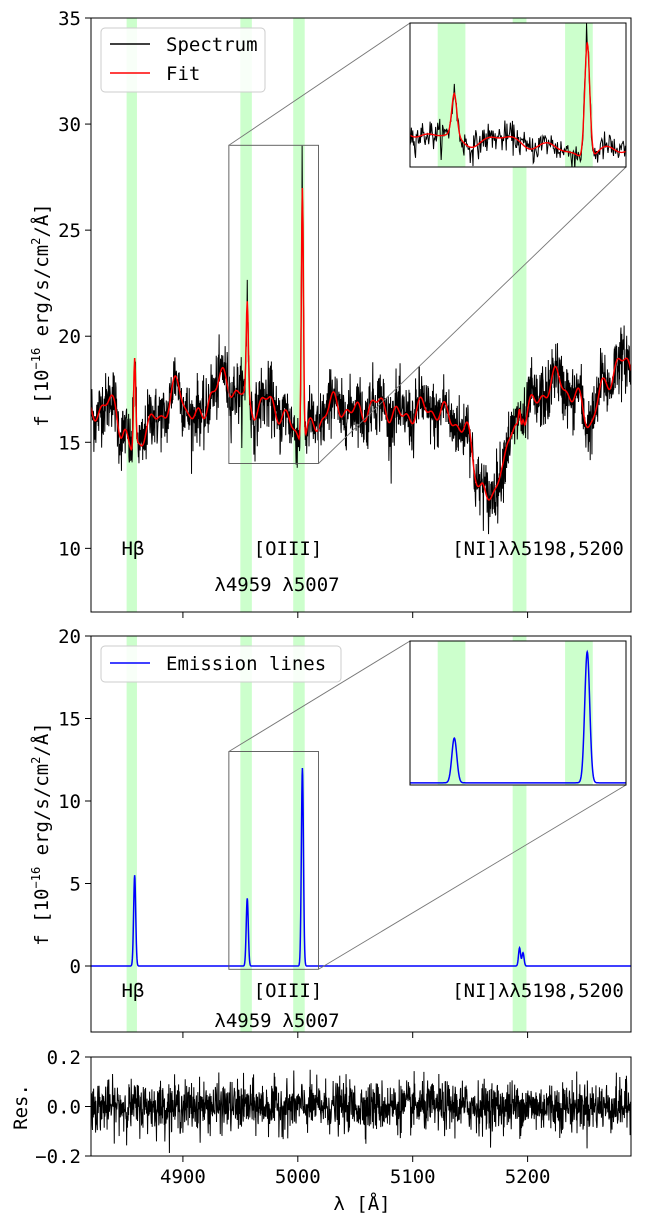 The image size is (648, 1224). What do you see at coordinates (579, 95) in the screenshot?
I see `inset-region-shade` at bounding box center [579, 95].